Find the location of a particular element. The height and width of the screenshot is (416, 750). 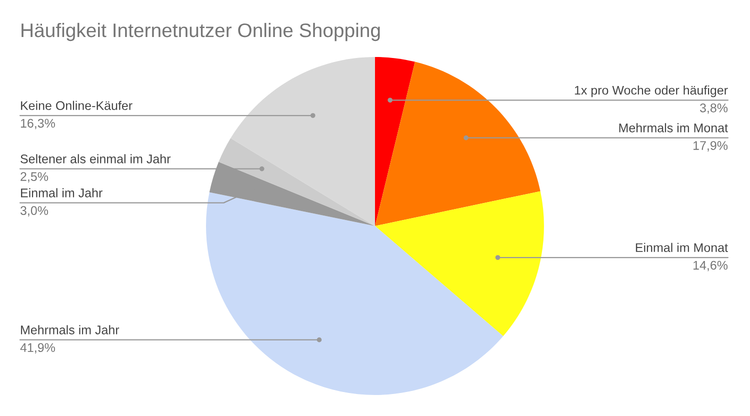

slice-label: Einmal im Monat is located at coordinates (682, 247).